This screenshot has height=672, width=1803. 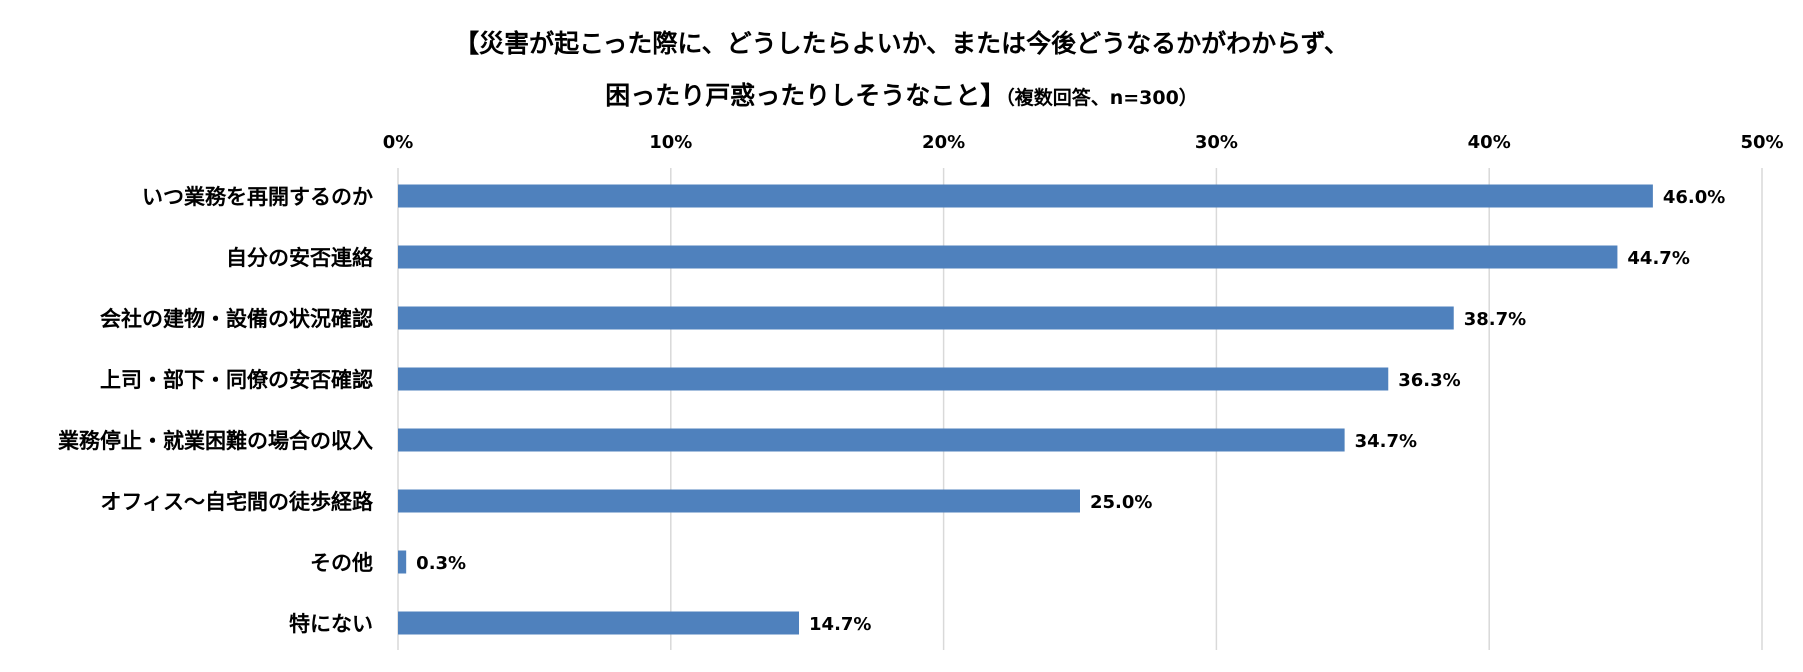 I want to click on value-label: 36.3%, so click(x=1429, y=380).